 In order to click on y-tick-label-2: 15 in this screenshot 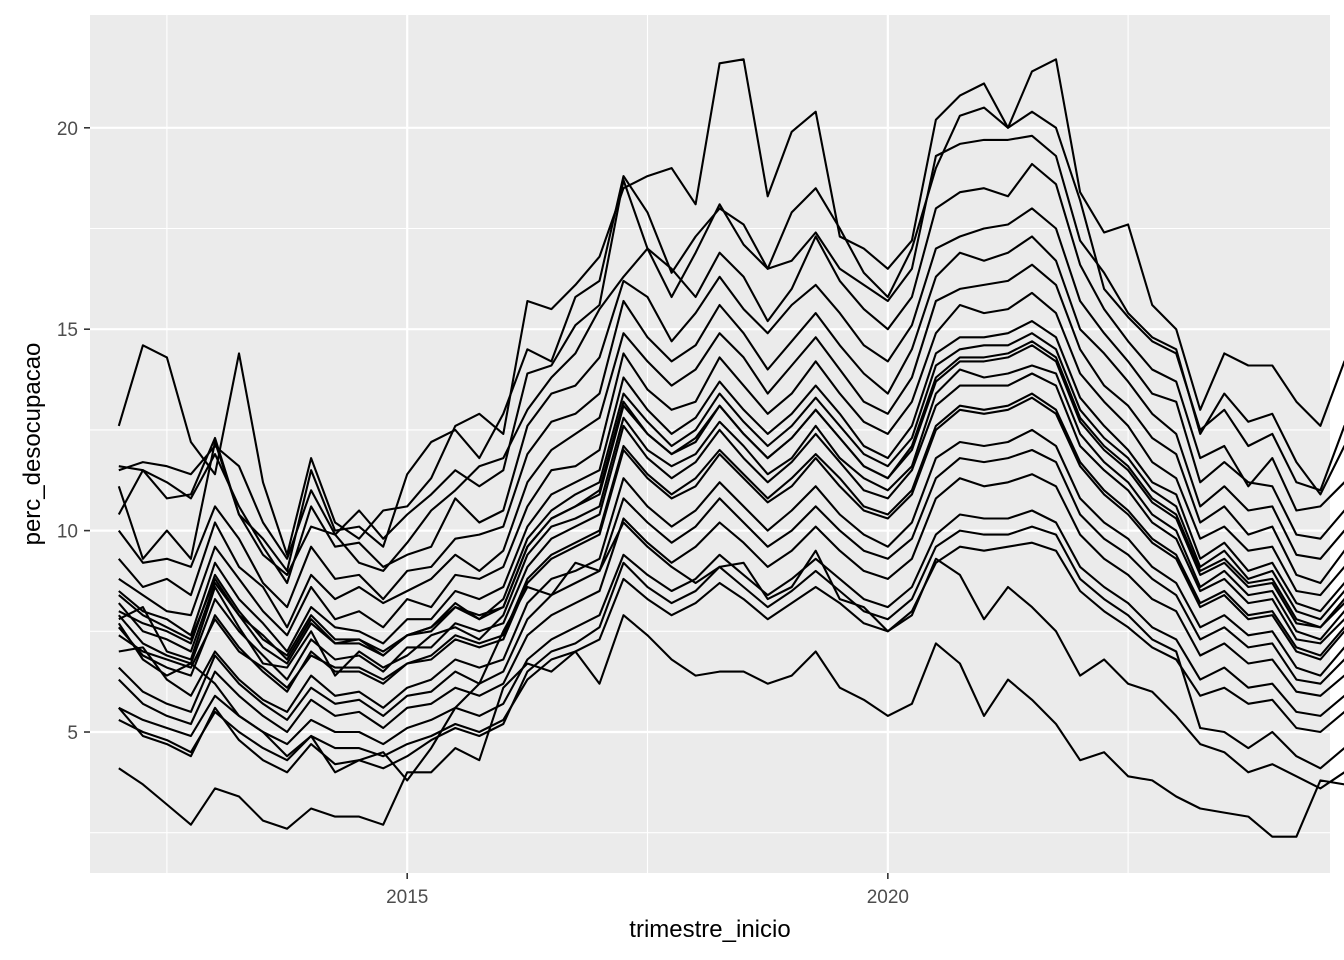, I will do `click(67, 330)`.